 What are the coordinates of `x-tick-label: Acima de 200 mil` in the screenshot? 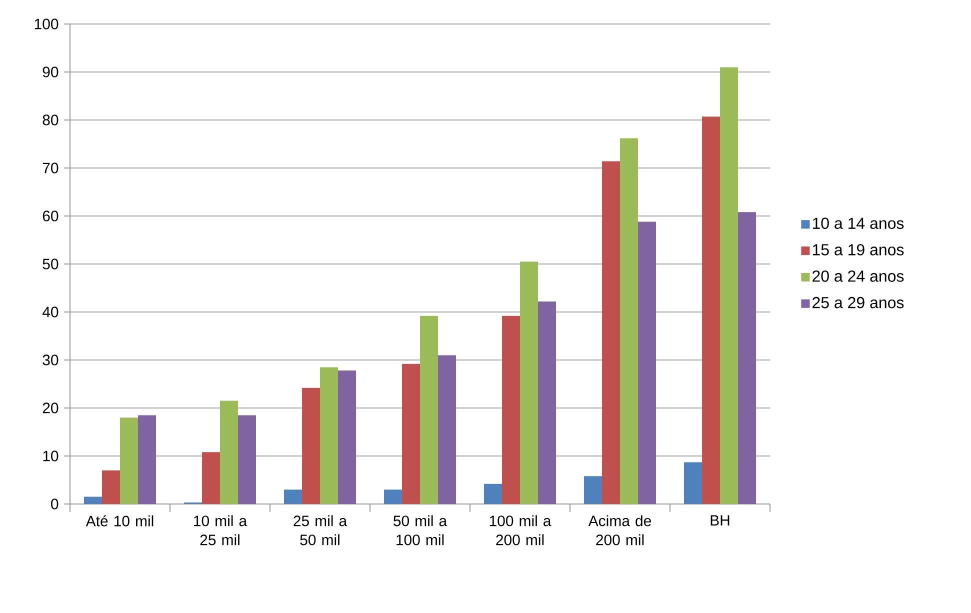 It's located at (620, 530).